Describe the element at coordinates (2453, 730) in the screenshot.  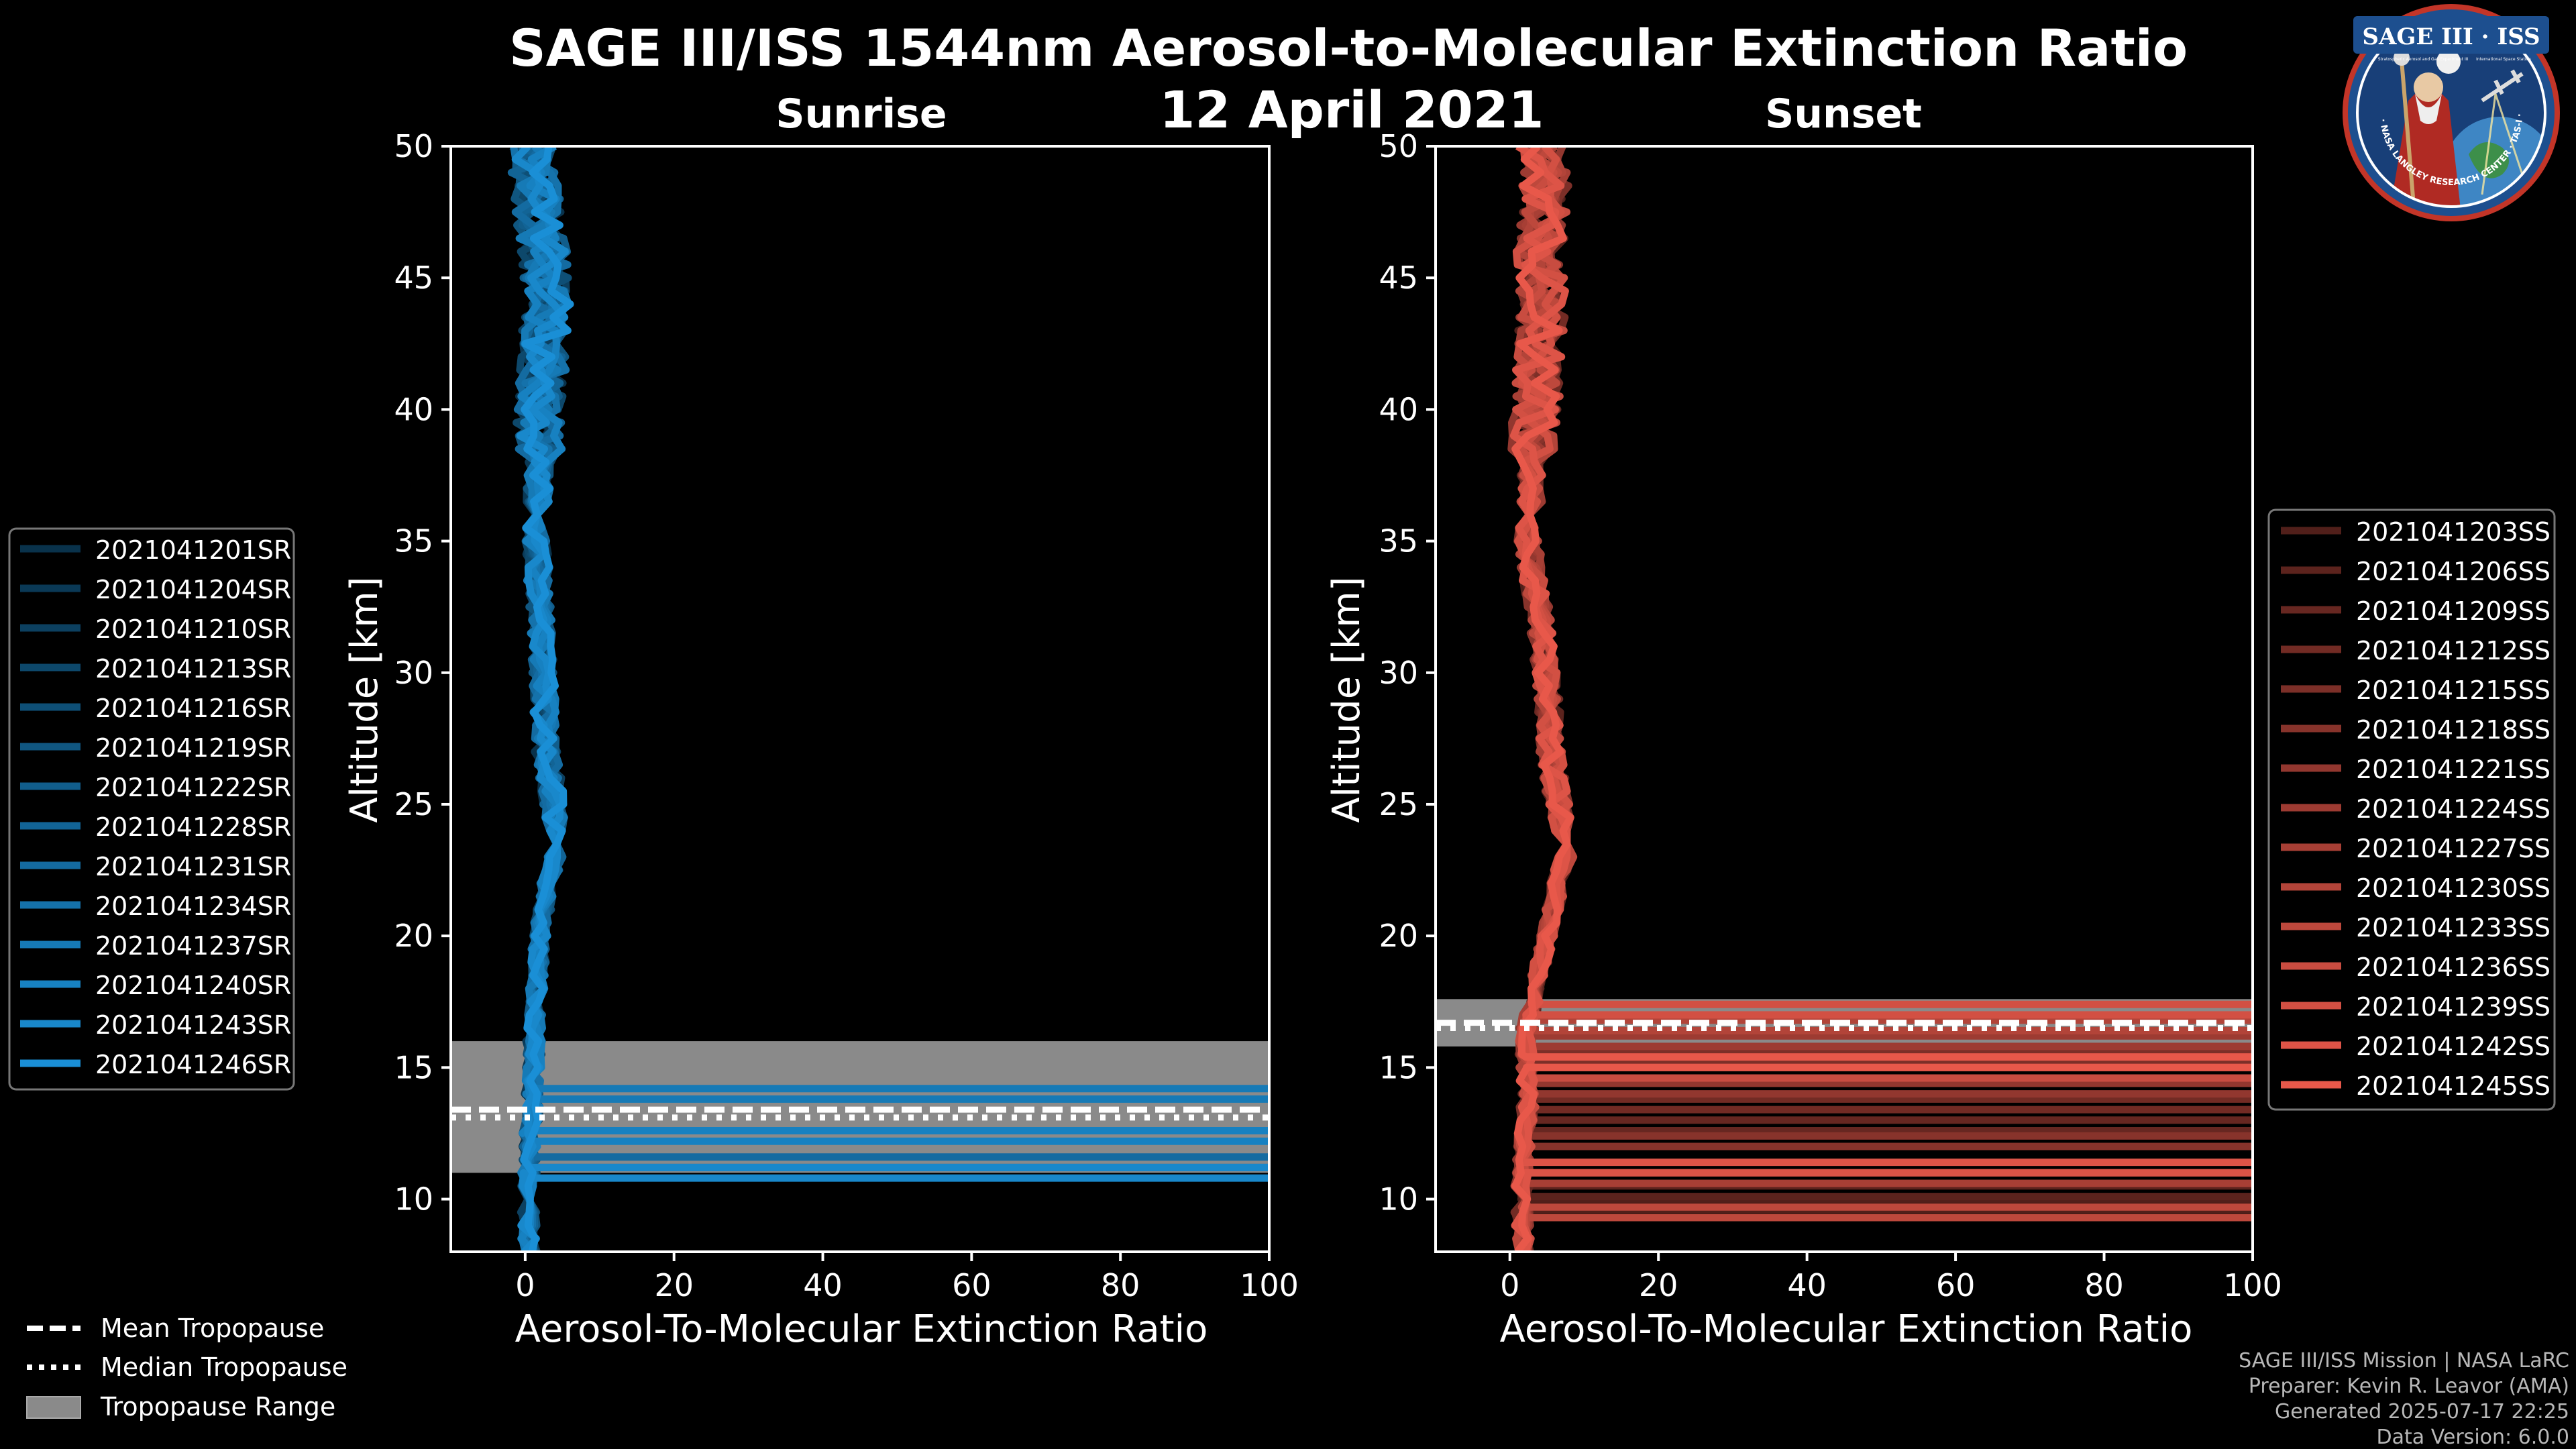
I see `sunset-legend-label: 2021041218SS` at that location.